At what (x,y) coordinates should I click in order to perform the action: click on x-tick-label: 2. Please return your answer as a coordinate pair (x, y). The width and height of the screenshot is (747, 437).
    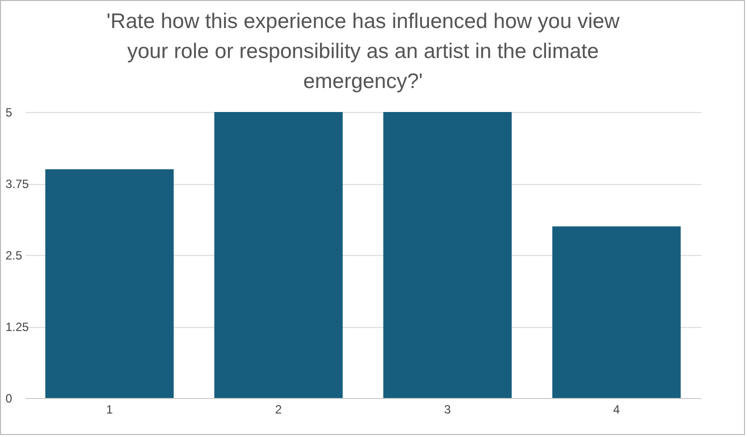
    Looking at the image, I should click on (278, 409).